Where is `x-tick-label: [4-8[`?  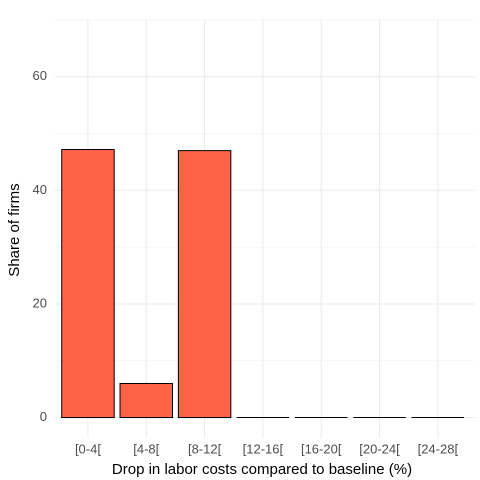
x-tick-label: [4-8[ is located at coordinates (146, 448).